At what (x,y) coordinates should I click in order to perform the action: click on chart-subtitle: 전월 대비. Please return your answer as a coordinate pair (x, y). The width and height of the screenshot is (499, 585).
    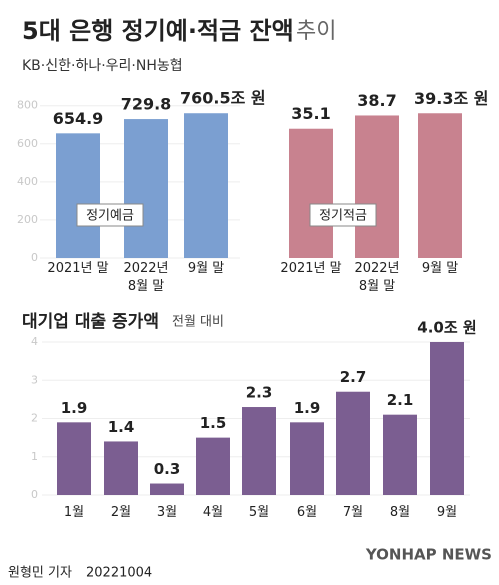
    Looking at the image, I should click on (198, 322).